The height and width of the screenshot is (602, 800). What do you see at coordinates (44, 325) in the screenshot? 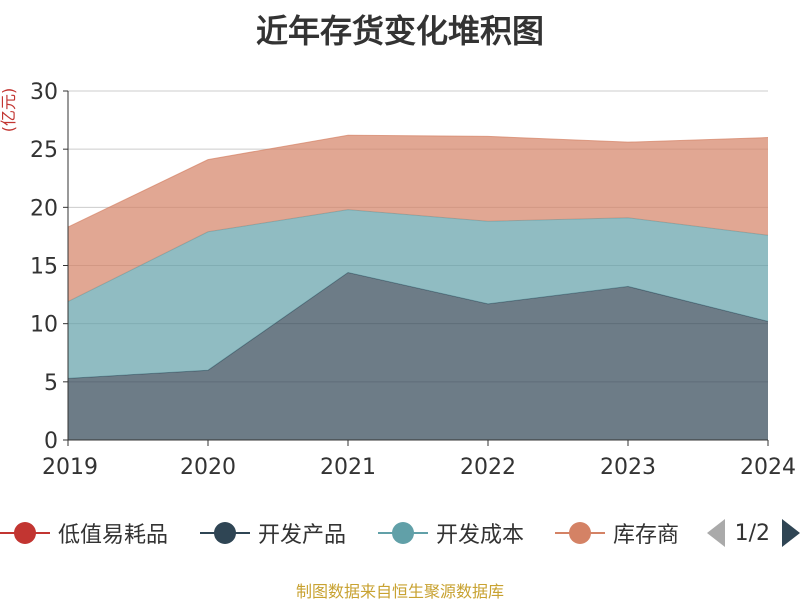
I see `y-tick-label: 10` at bounding box center [44, 325].